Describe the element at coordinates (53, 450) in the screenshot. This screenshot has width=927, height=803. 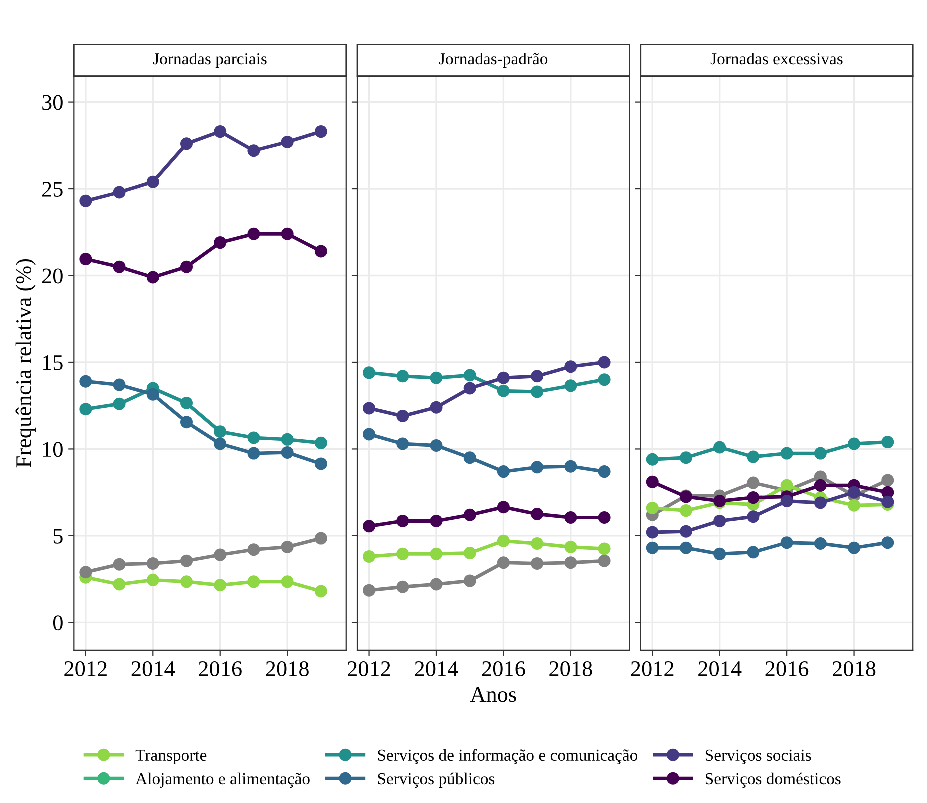
I see `y-tick-label: 10` at that location.